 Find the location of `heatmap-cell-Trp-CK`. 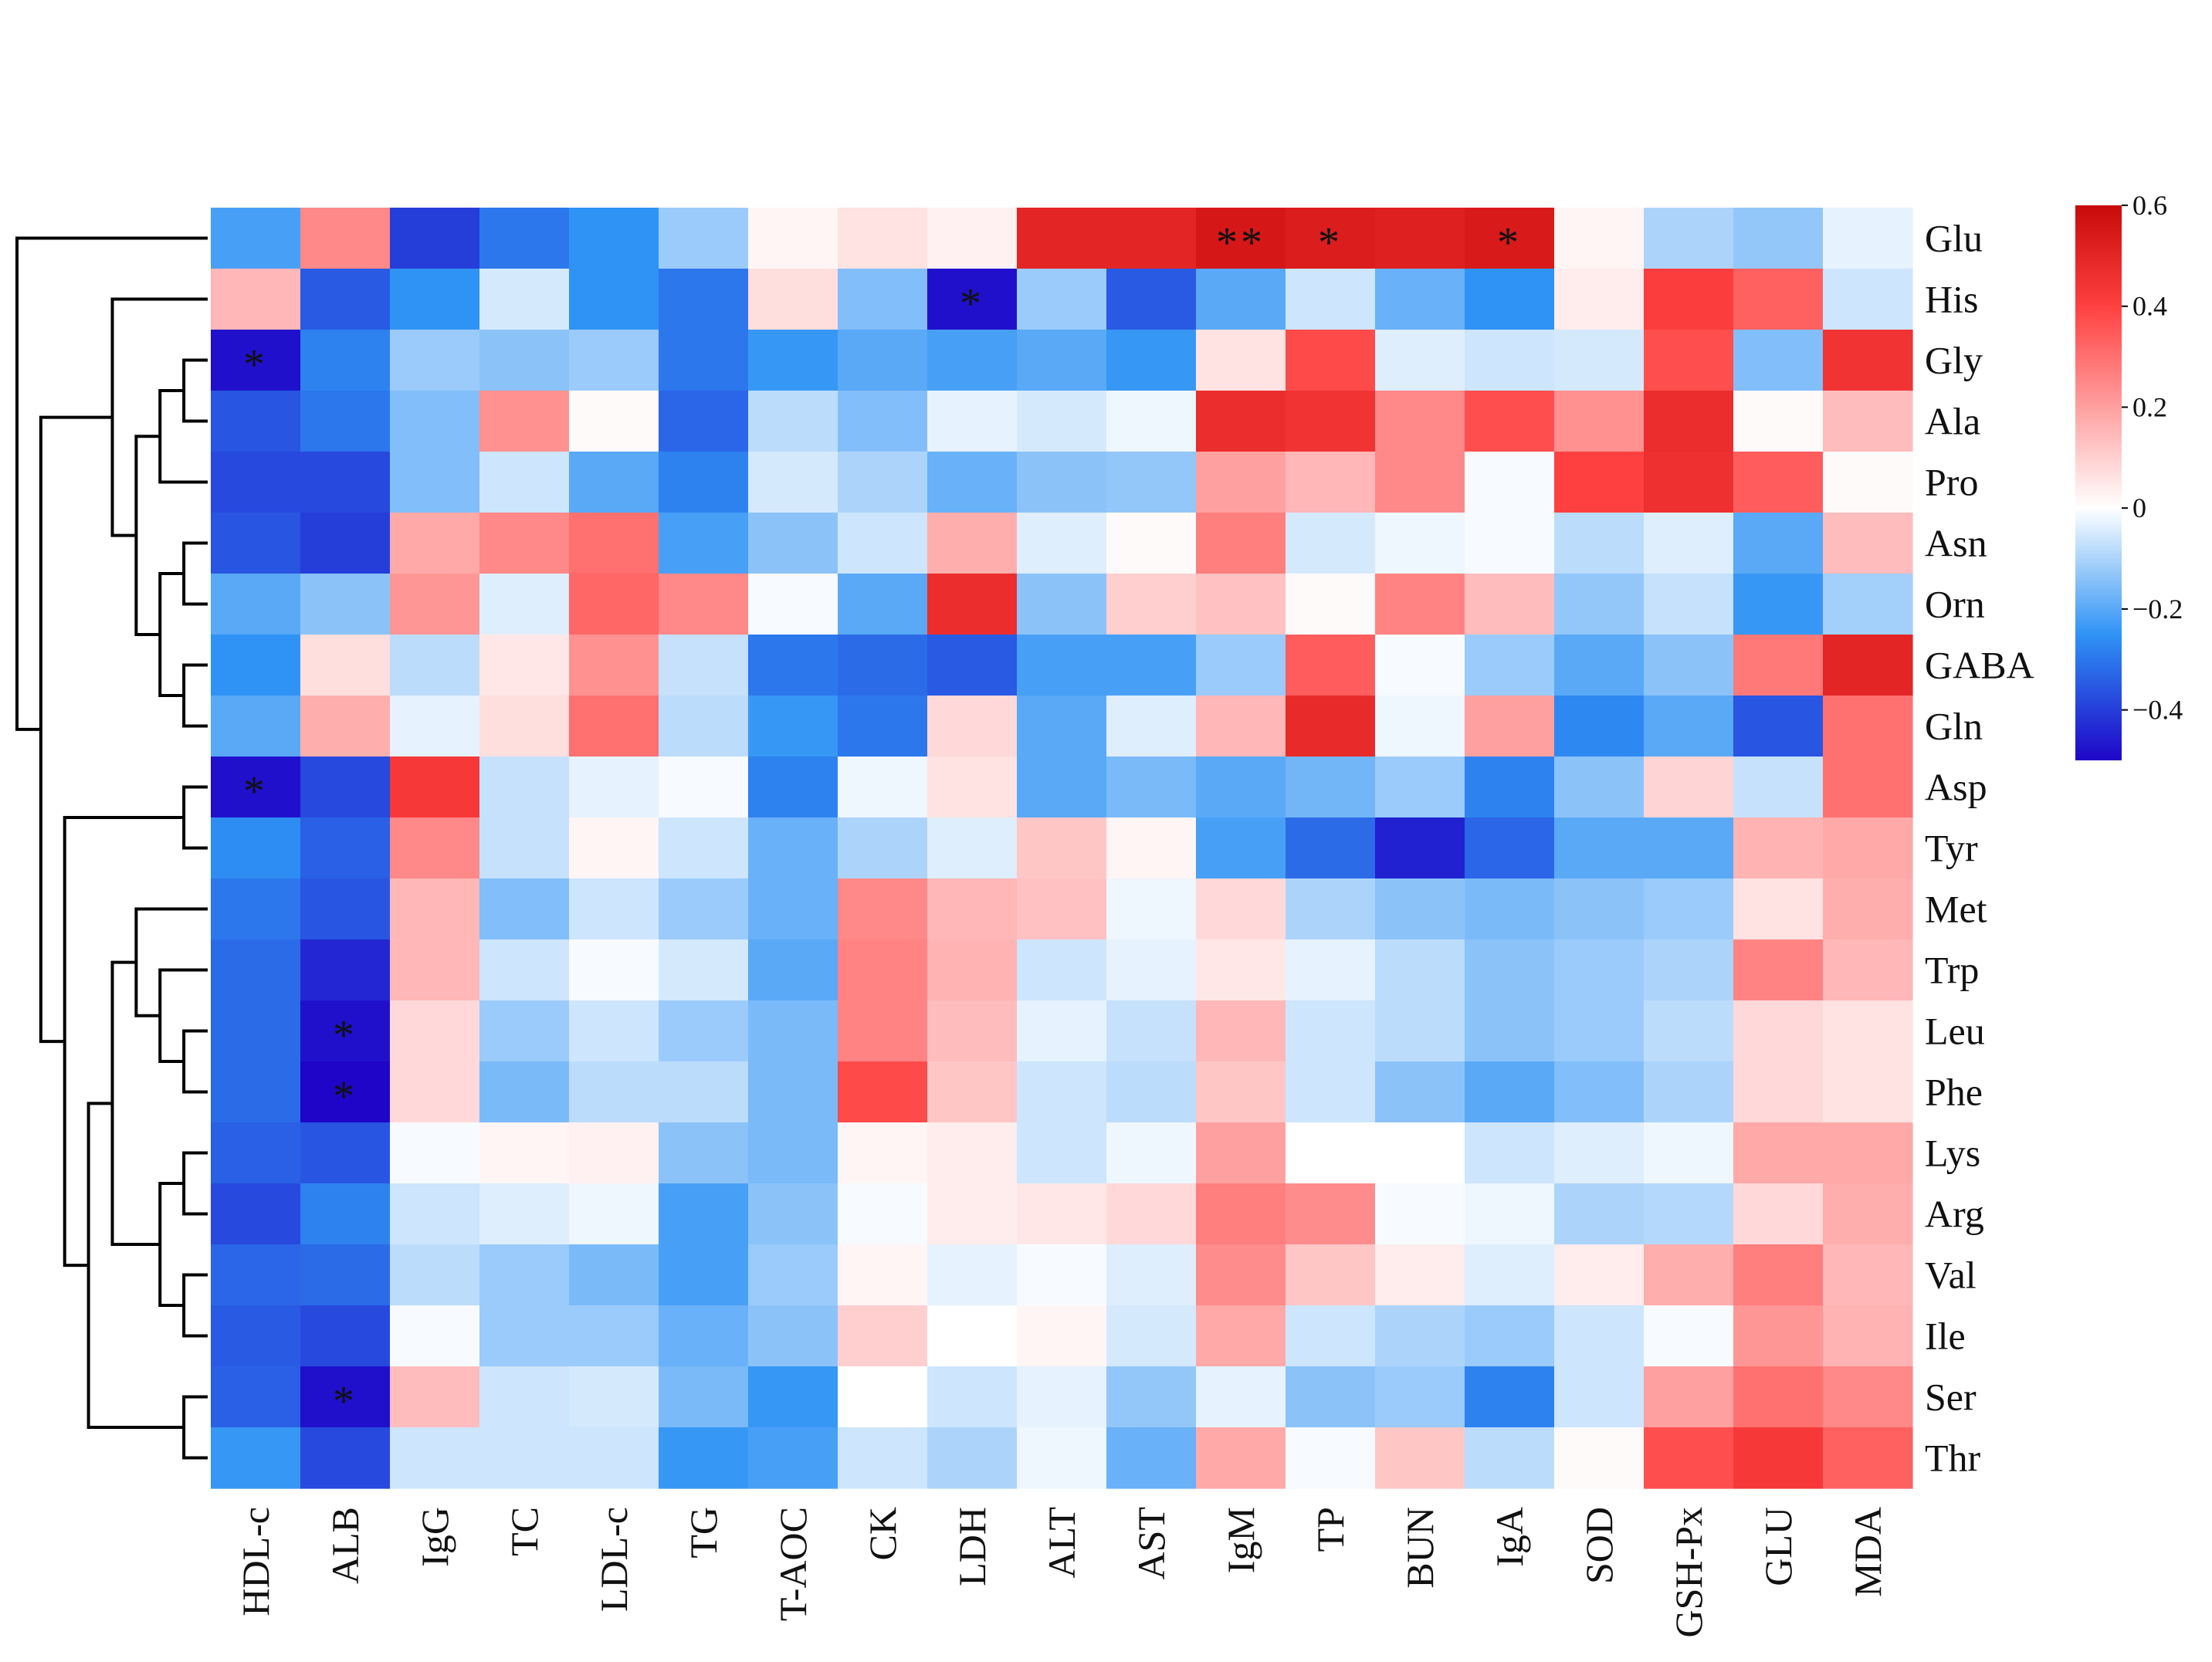

heatmap-cell-Trp-CK is located at coordinates (883, 970).